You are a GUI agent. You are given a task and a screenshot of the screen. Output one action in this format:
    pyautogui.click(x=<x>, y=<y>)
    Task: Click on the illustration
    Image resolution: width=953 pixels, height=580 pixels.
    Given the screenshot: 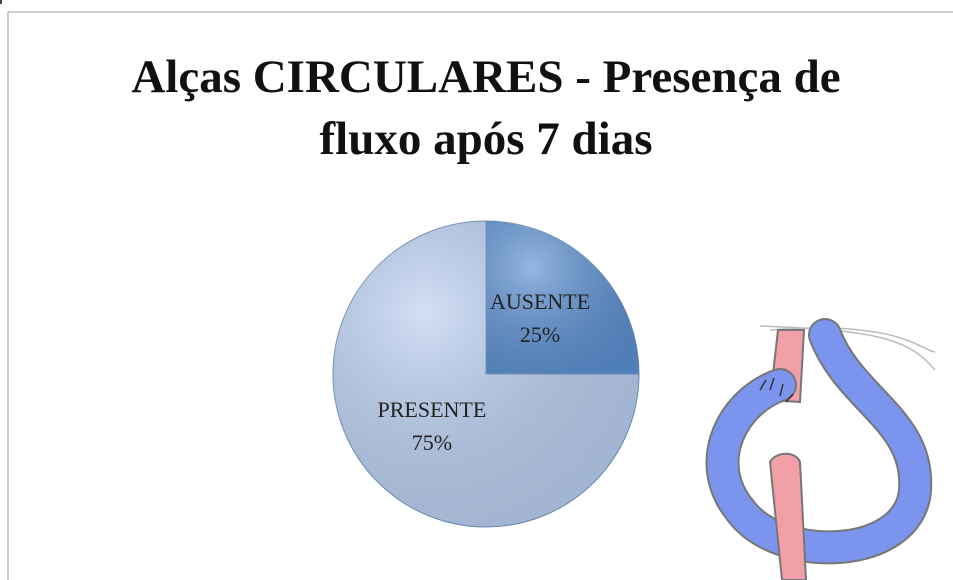 What is the action you would take?
    pyautogui.click(x=820, y=449)
    